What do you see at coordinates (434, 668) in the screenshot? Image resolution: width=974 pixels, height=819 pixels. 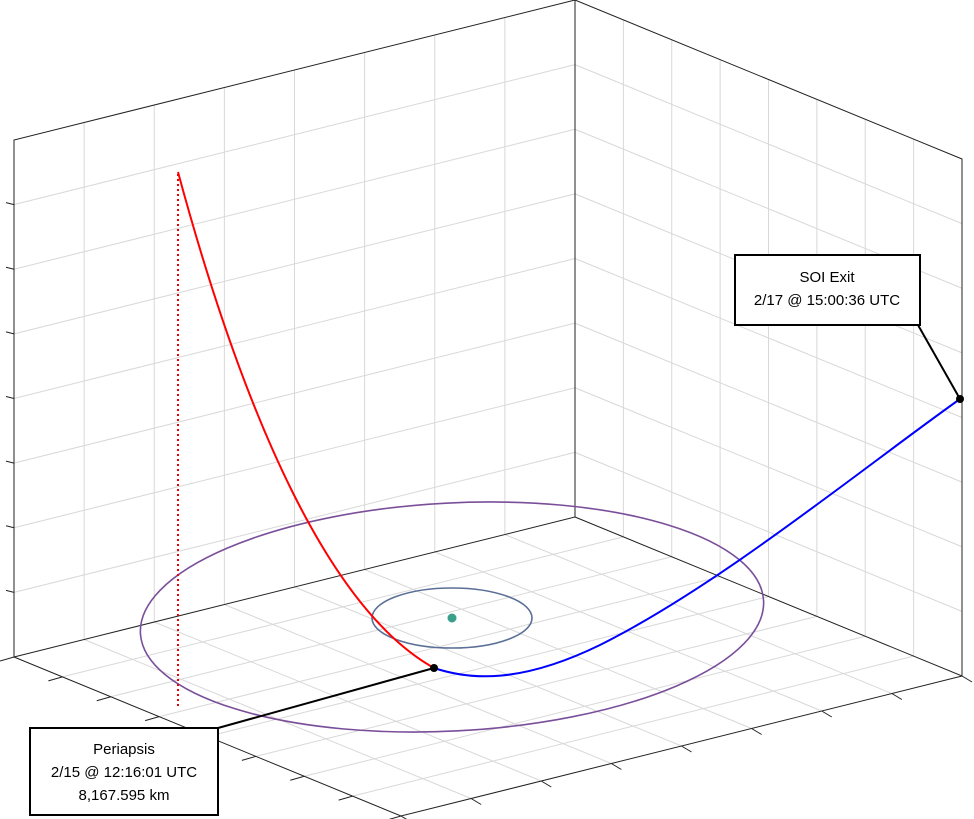 I see `periapsis-point` at bounding box center [434, 668].